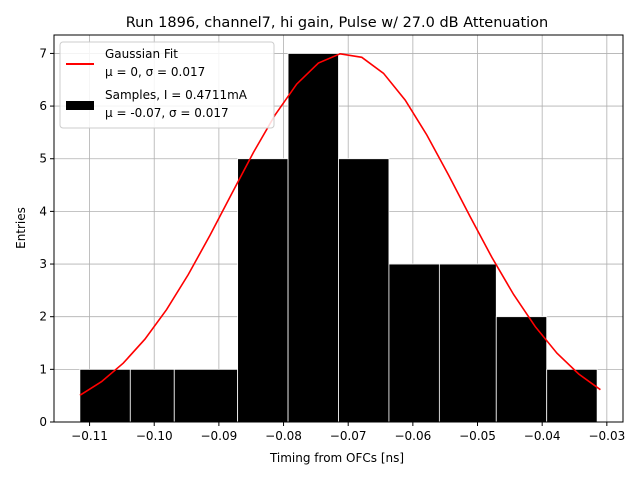  I want to click on x-tick-label: −0.11, so click(89, 436).